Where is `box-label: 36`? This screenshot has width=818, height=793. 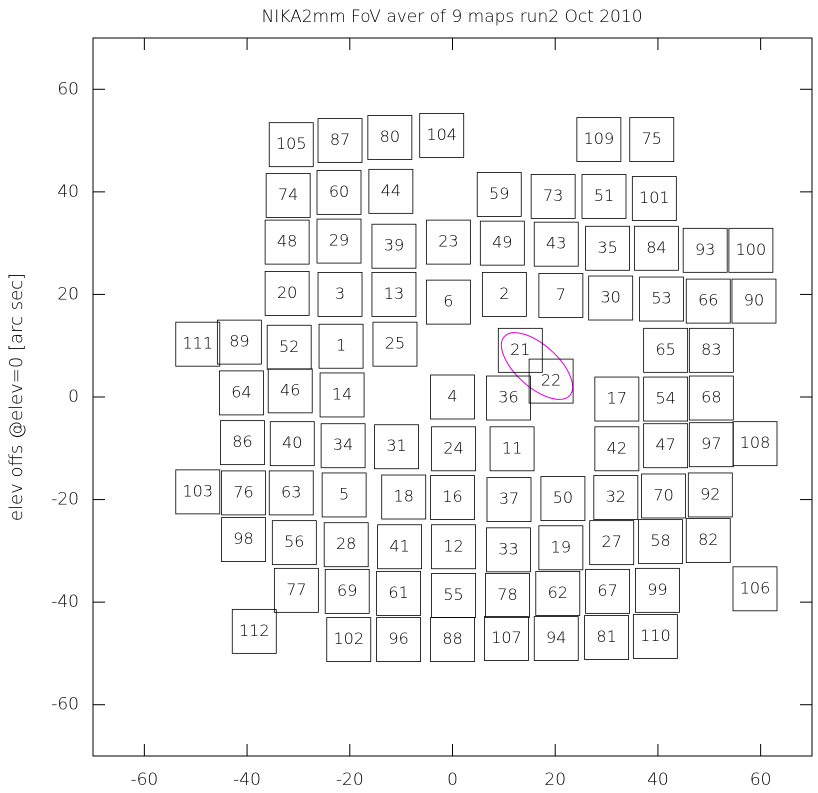 box-label: 36 is located at coordinates (508, 397).